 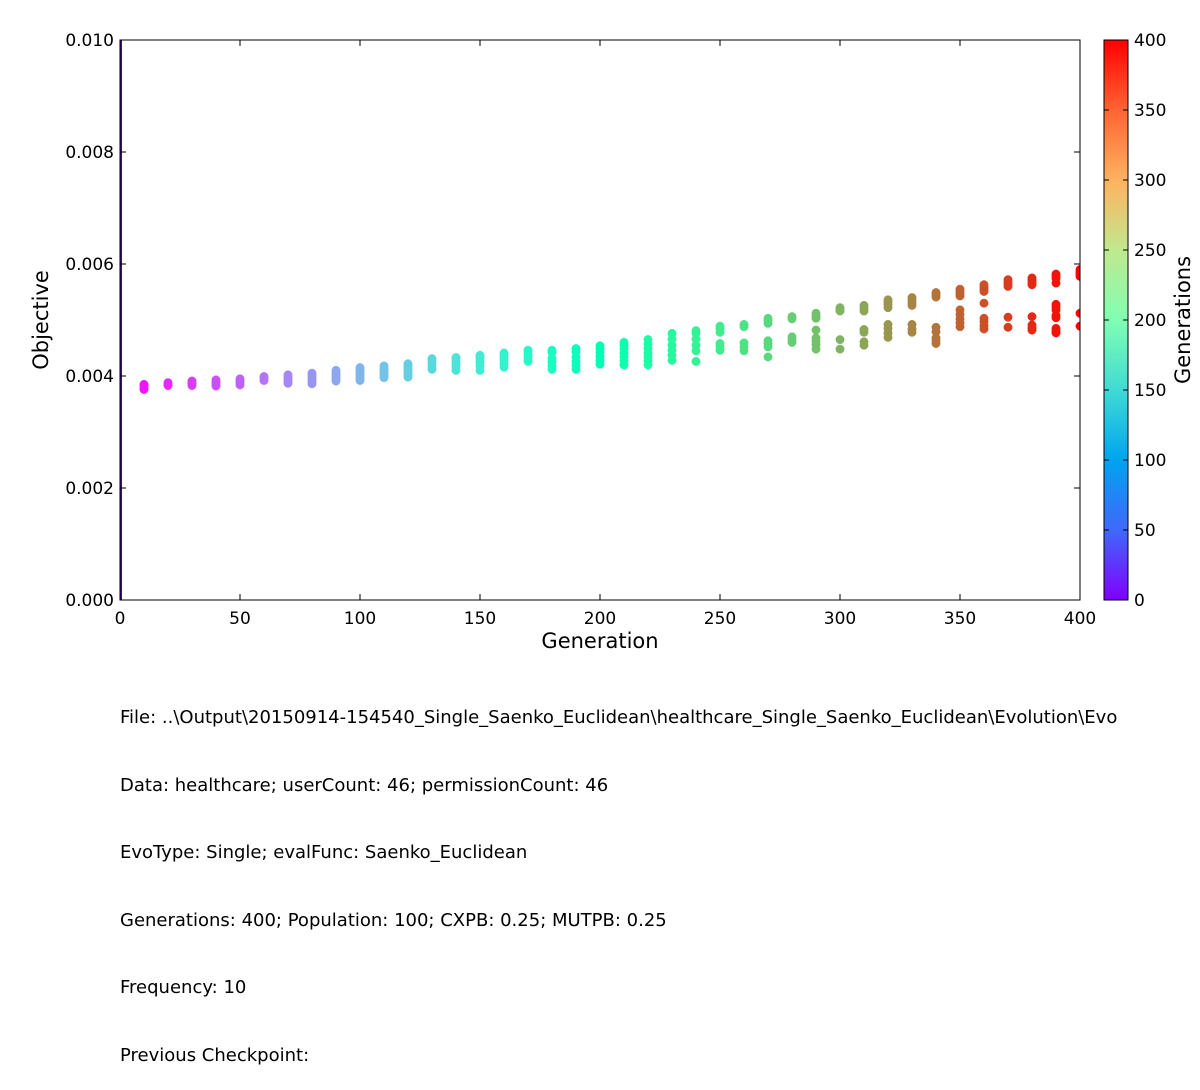 I want to click on colorbar-tick-label: 0, so click(x=1139, y=601).